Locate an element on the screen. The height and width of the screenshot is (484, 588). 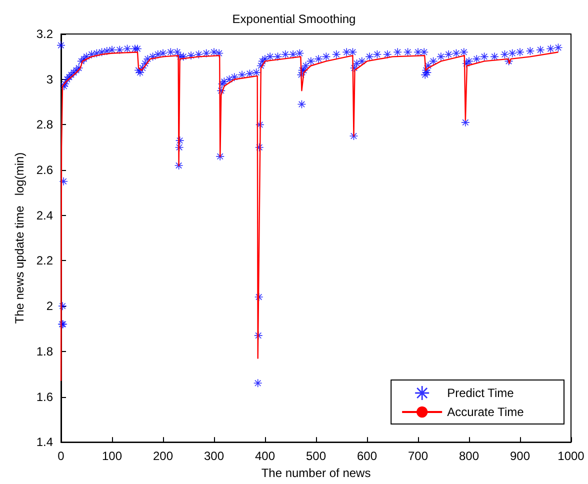
legend-label: Predict Time is located at coordinates (480, 393).